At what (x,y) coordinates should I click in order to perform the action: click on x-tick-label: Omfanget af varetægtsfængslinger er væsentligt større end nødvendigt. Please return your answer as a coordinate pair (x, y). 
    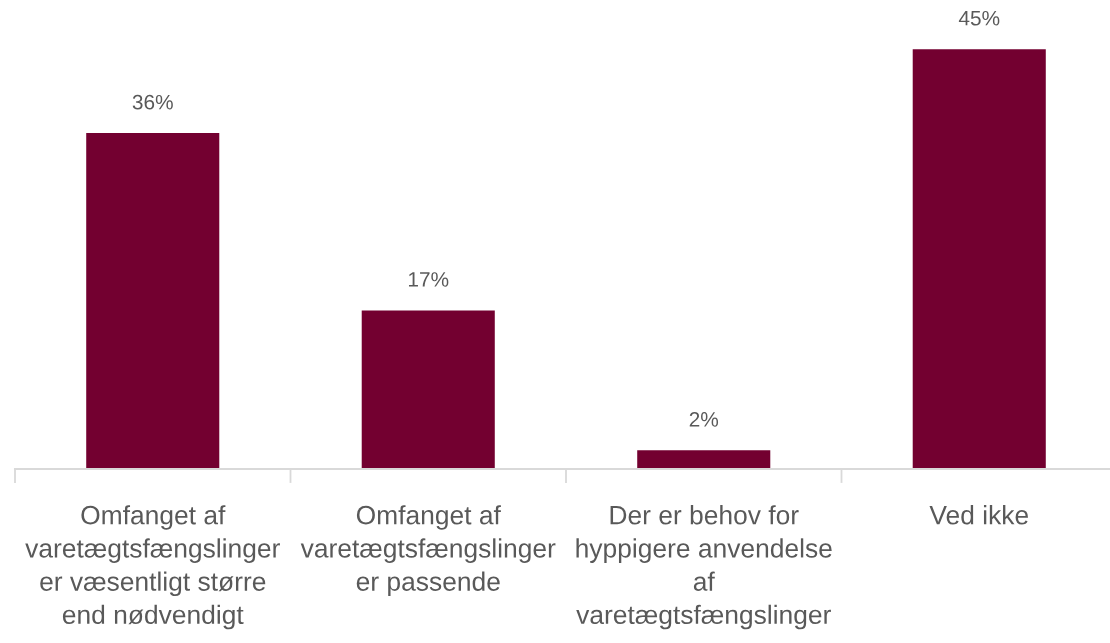
    Looking at the image, I should click on (152, 567).